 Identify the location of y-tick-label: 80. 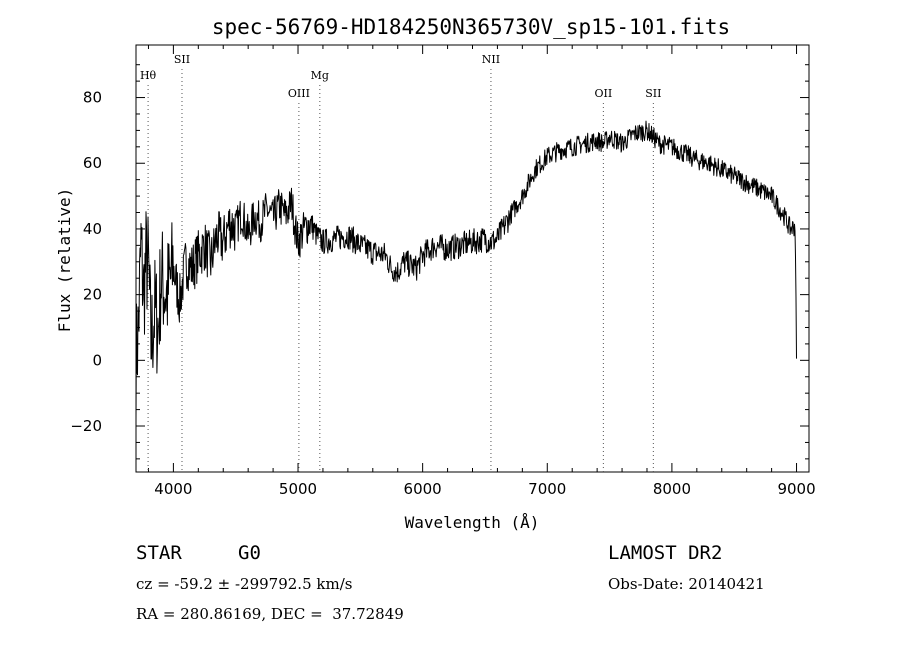
(92, 98).